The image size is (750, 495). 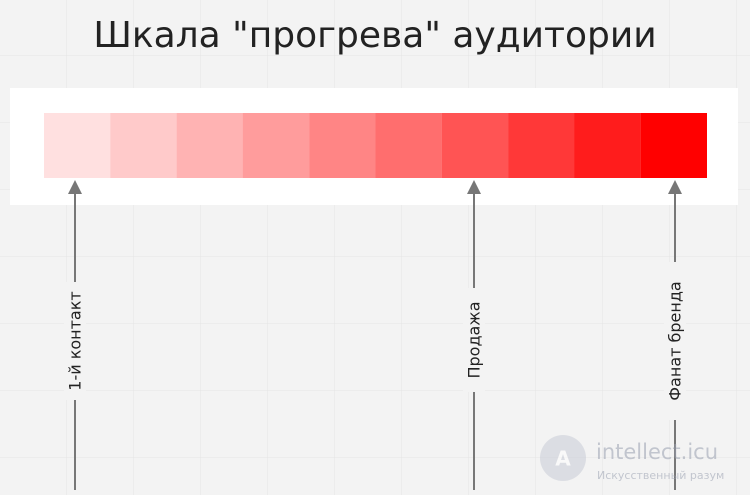 I want to click on watermark-name: intellect.icu, so click(x=657, y=452).